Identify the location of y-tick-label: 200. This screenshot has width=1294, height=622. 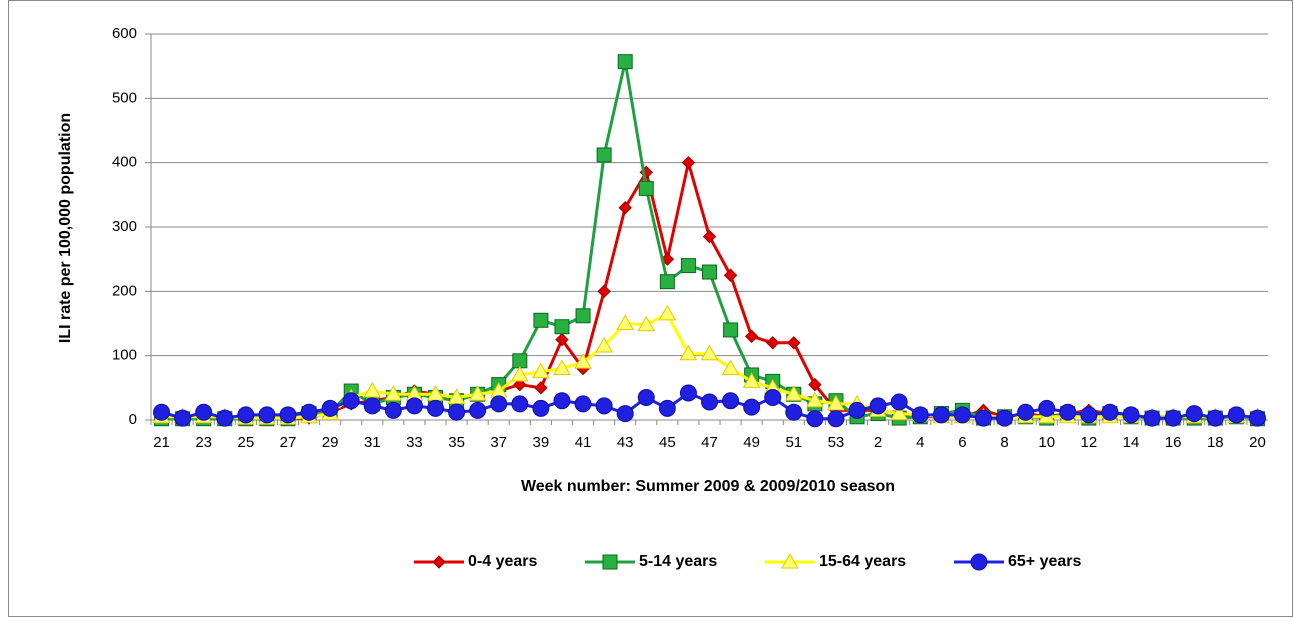
(124, 290).